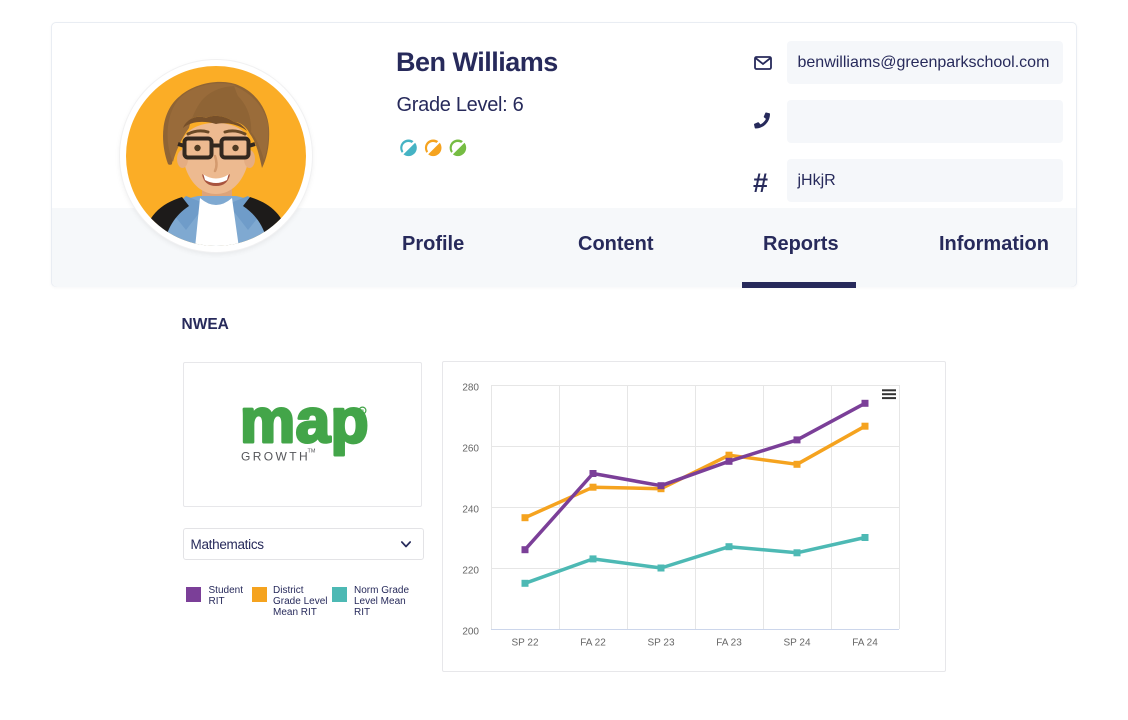 This screenshot has height=720, width=1128. What do you see at coordinates (470, 449) in the screenshot?
I see `svg-text: 260` at bounding box center [470, 449].